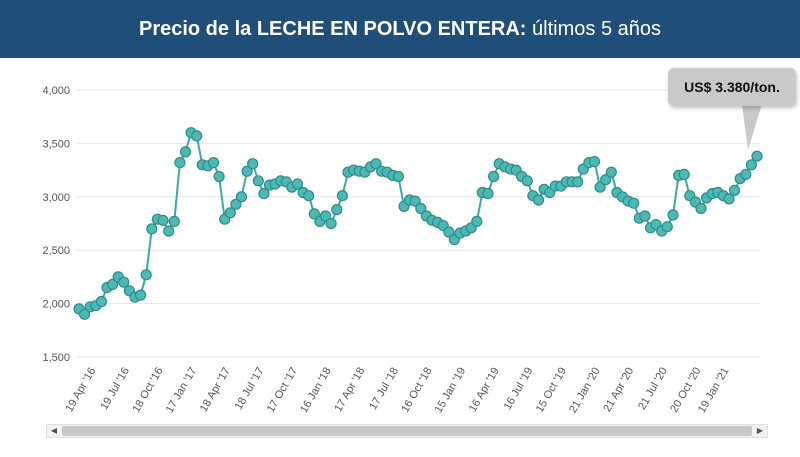 The height and width of the screenshot is (457, 800). What do you see at coordinates (585, 391) in the screenshot?
I see `x-tick-label: 21 Jan '20` at bounding box center [585, 391].